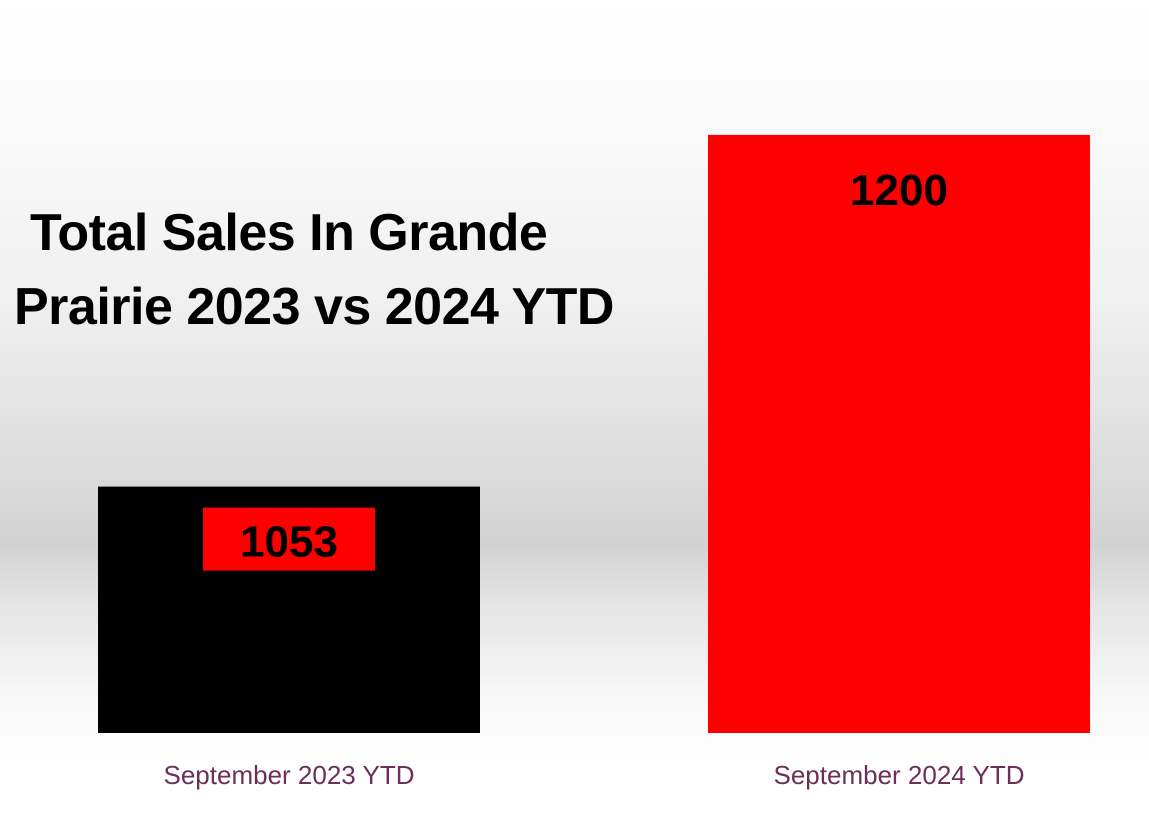 The height and width of the screenshot is (824, 1149). I want to click on category-label-2: September 2024 YTD, so click(899, 775).